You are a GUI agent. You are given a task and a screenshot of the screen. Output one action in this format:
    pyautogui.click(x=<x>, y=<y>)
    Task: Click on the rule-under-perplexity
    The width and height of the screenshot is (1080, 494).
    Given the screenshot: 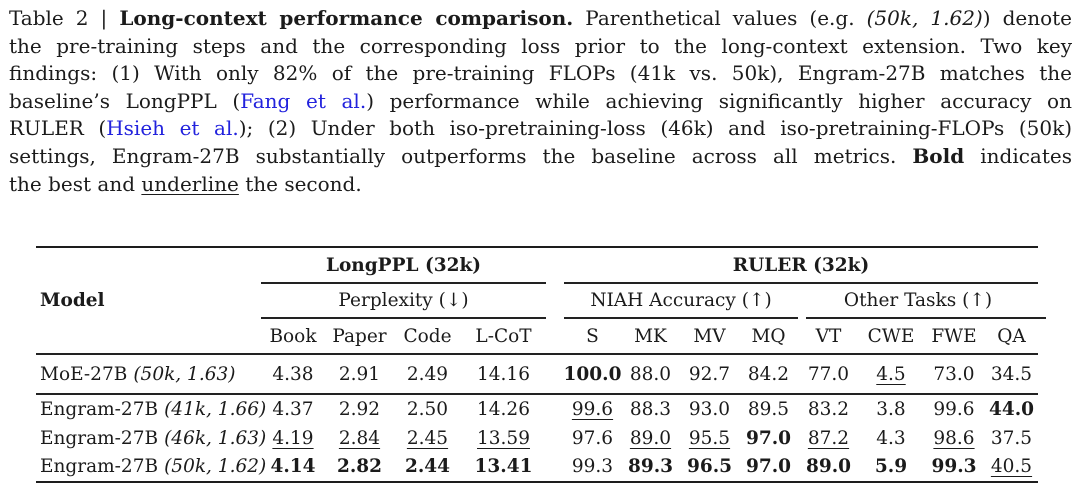 What is the action you would take?
    pyautogui.click(x=403, y=318)
    